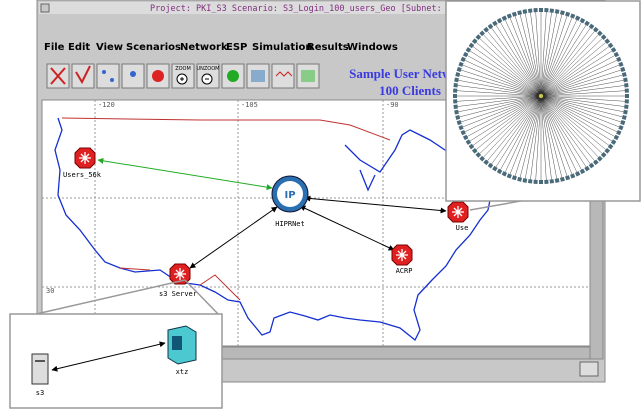 The width and height of the screenshot is (642, 409). What do you see at coordinates (54, 47) in the screenshot?
I see `menu-item: File` at bounding box center [54, 47].